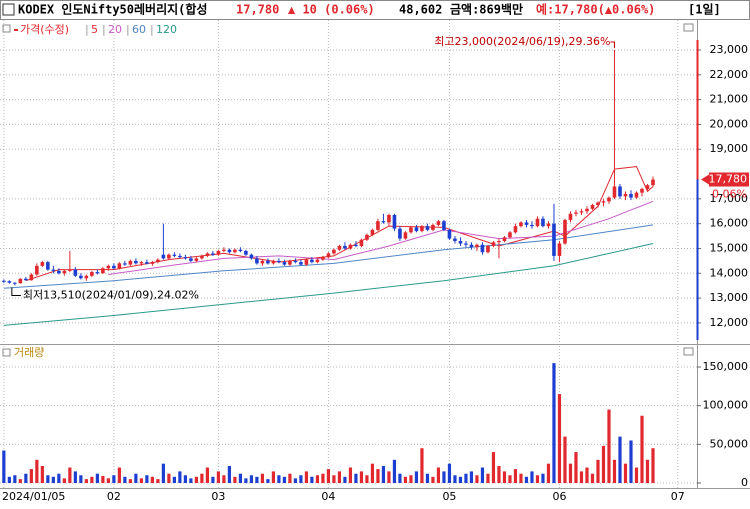 This screenshot has width=750, height=509. I want to click on x-tick-label: 2024/01/05, so click(33, 496).